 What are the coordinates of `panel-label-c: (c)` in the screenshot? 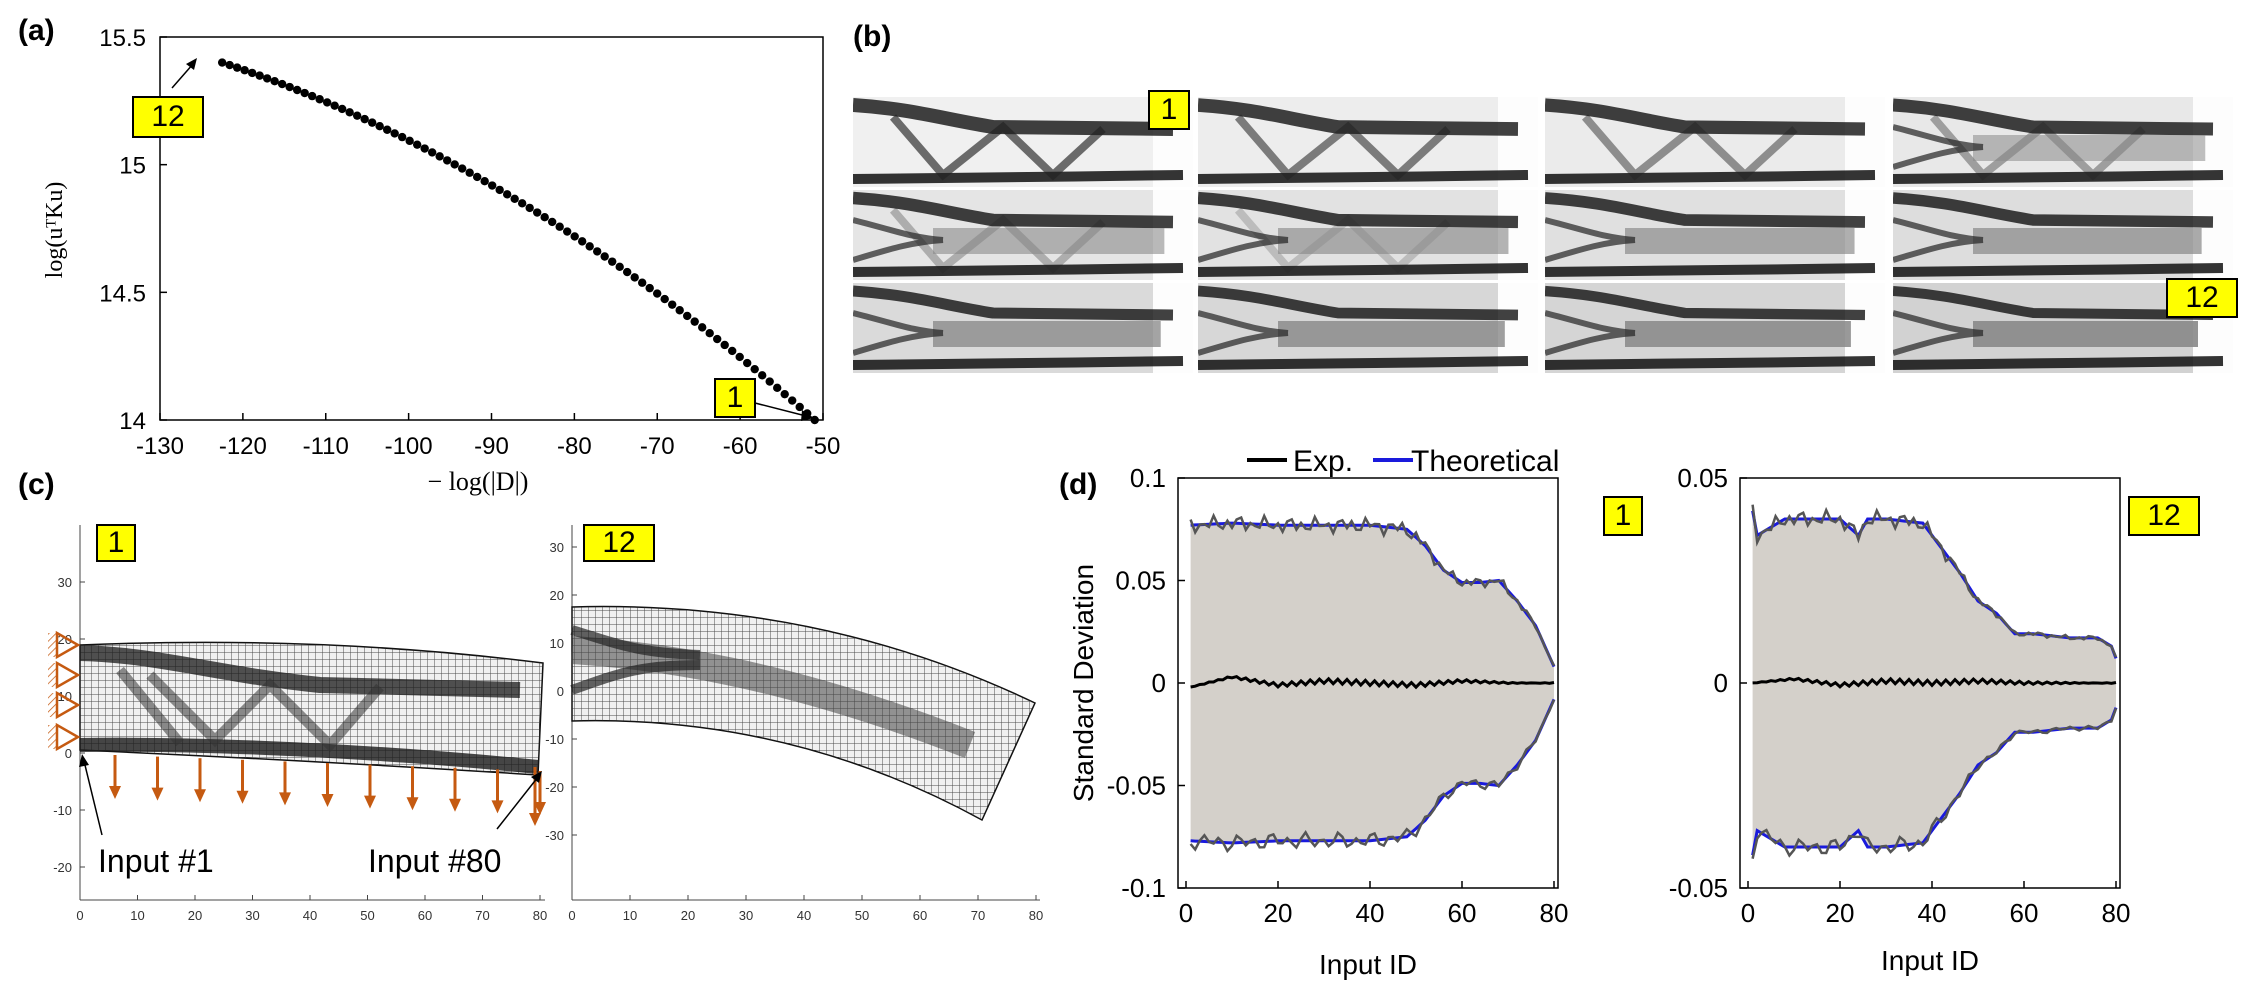 It's located at (36, 484).